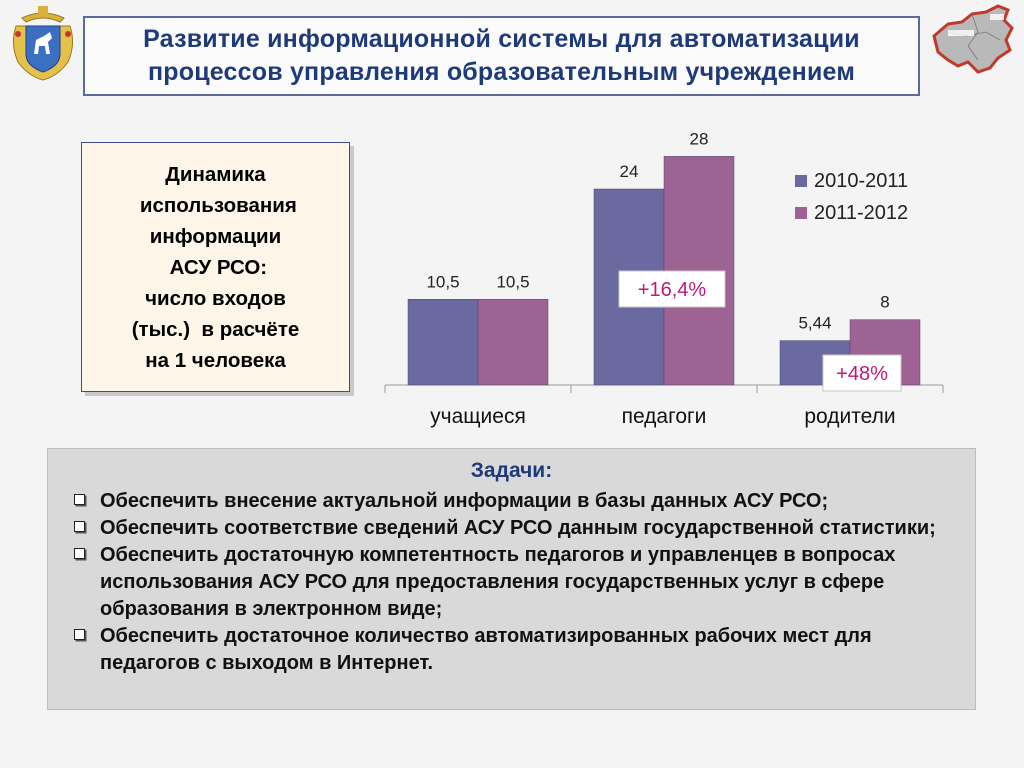 The image size is (1024, 768). Describe the element at coordinates (861, 213) in the screenshot. I see `legend-label: 2011-2012` at that location.